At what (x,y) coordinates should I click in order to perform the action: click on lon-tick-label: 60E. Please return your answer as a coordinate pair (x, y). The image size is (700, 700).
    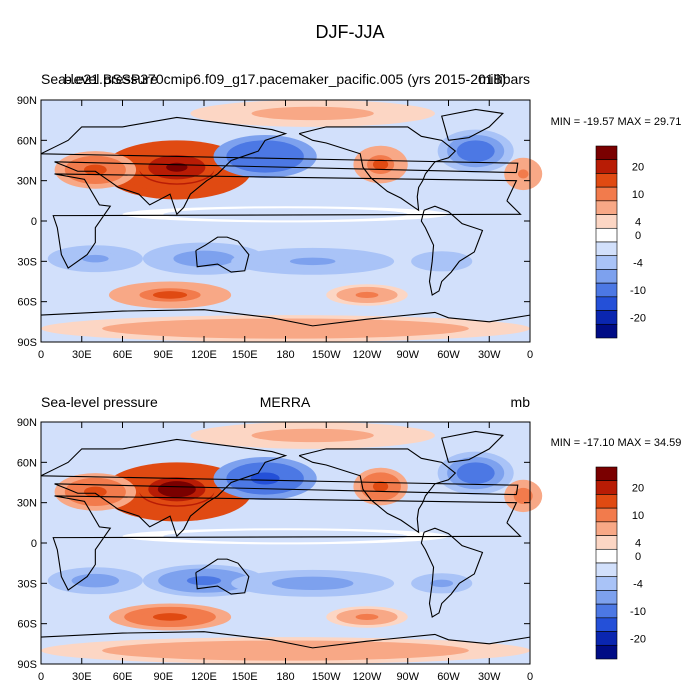
    Looking at the image, I should click on (123, 355).